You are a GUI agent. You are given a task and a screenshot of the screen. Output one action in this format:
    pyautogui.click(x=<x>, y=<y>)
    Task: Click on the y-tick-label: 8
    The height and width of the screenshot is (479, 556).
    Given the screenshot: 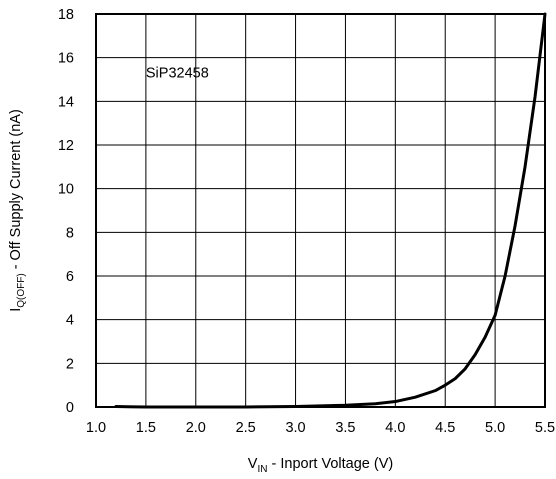 What is the action you would take?
    pyautogui.click(x=70, y=233)
    